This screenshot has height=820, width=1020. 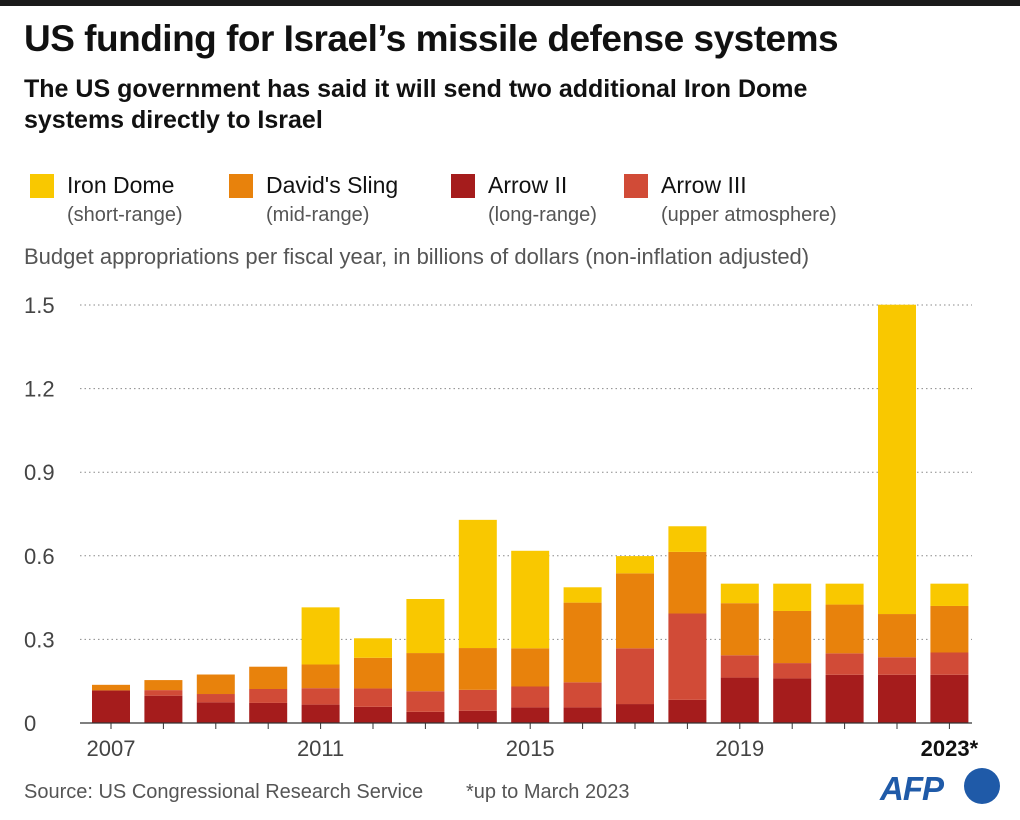 I want to click on y-tick-label: 0, so click(x=30, y=723).